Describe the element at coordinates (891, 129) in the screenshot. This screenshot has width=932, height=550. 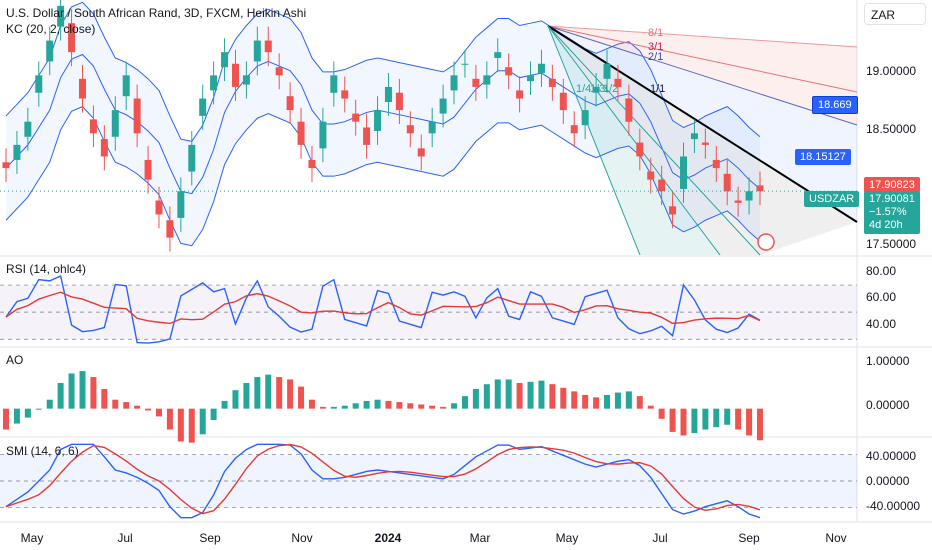
I see `price-axis-label: 18.50000` at that location.